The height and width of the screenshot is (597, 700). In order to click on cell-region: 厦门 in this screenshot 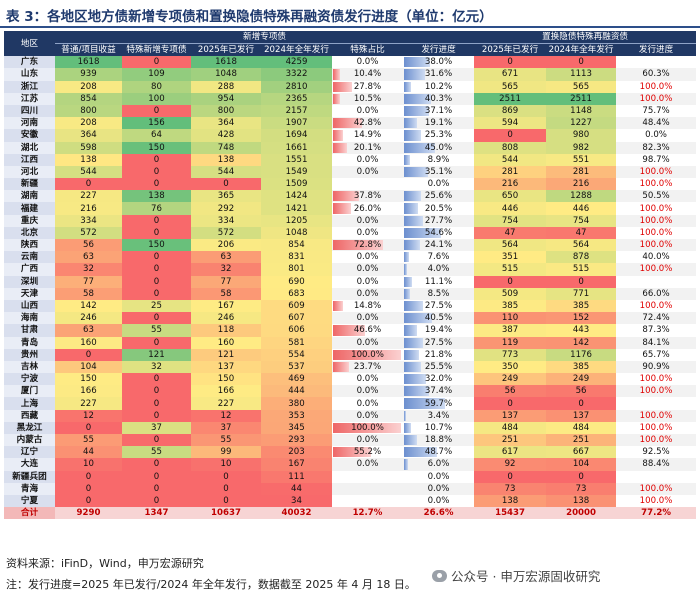, I will do `click(29, 391)`.